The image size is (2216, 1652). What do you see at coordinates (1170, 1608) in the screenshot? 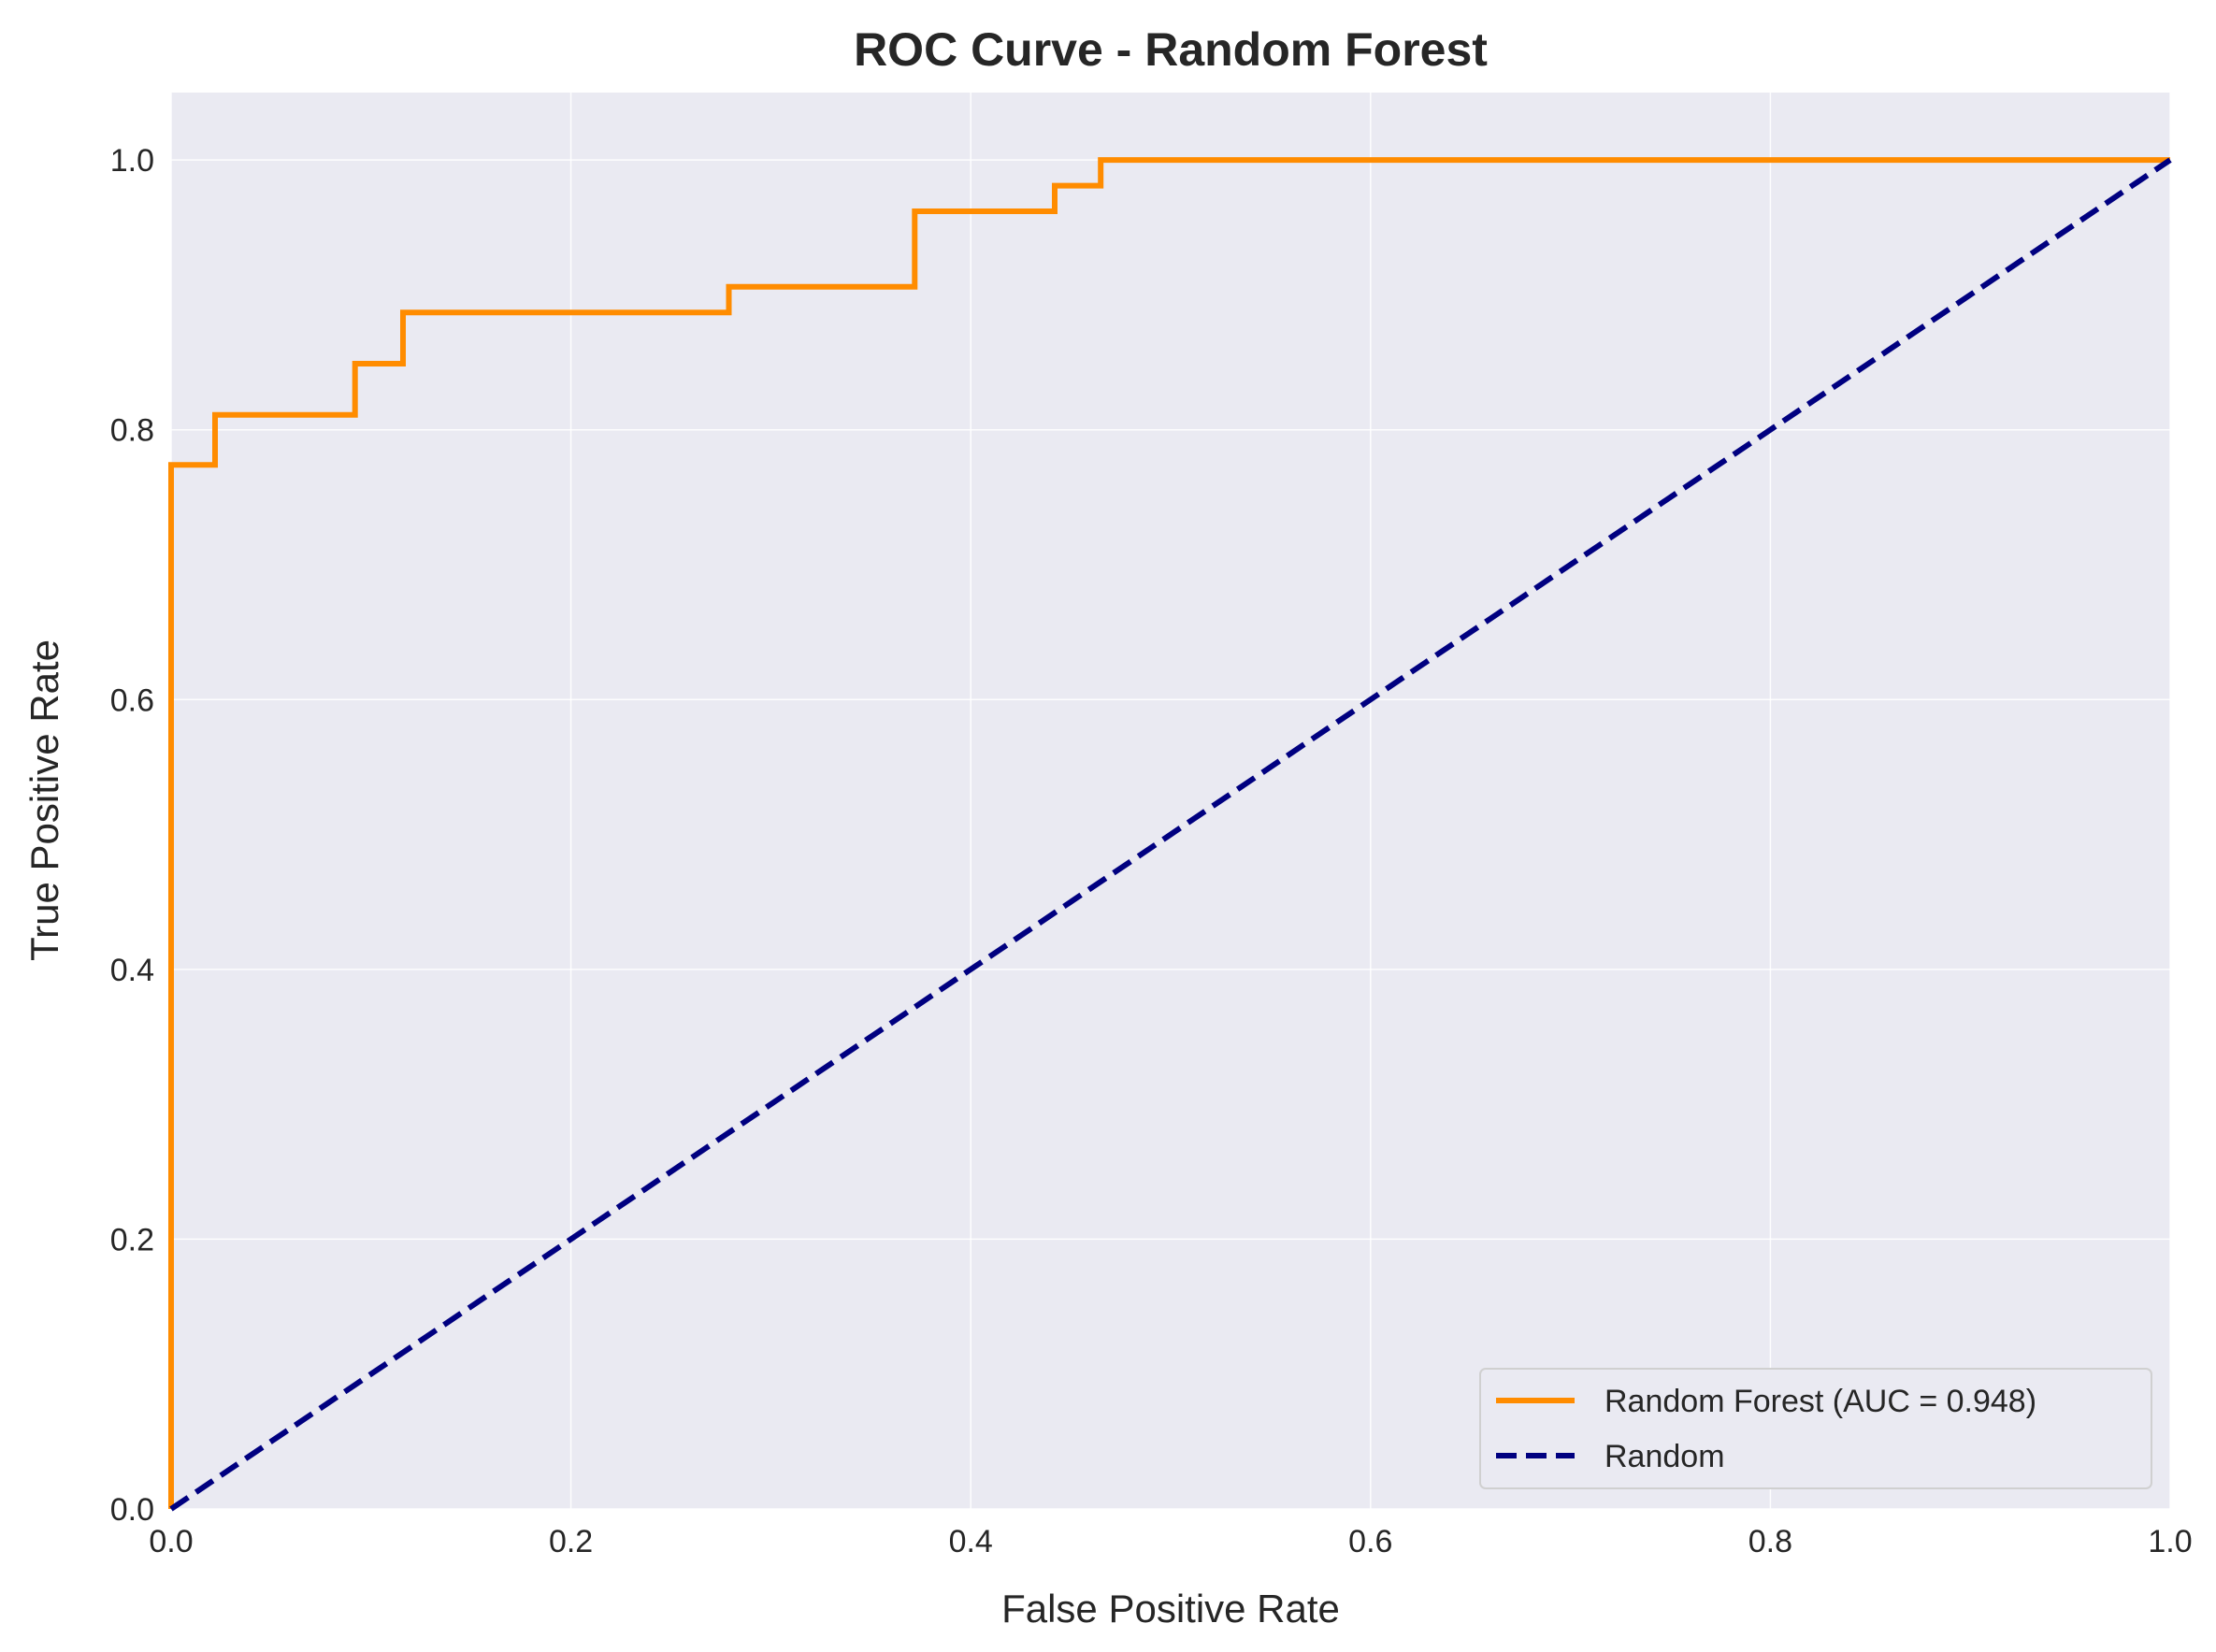
I see `x-axis-label: False Positive Rate` at bounding box center [1170, 1608].